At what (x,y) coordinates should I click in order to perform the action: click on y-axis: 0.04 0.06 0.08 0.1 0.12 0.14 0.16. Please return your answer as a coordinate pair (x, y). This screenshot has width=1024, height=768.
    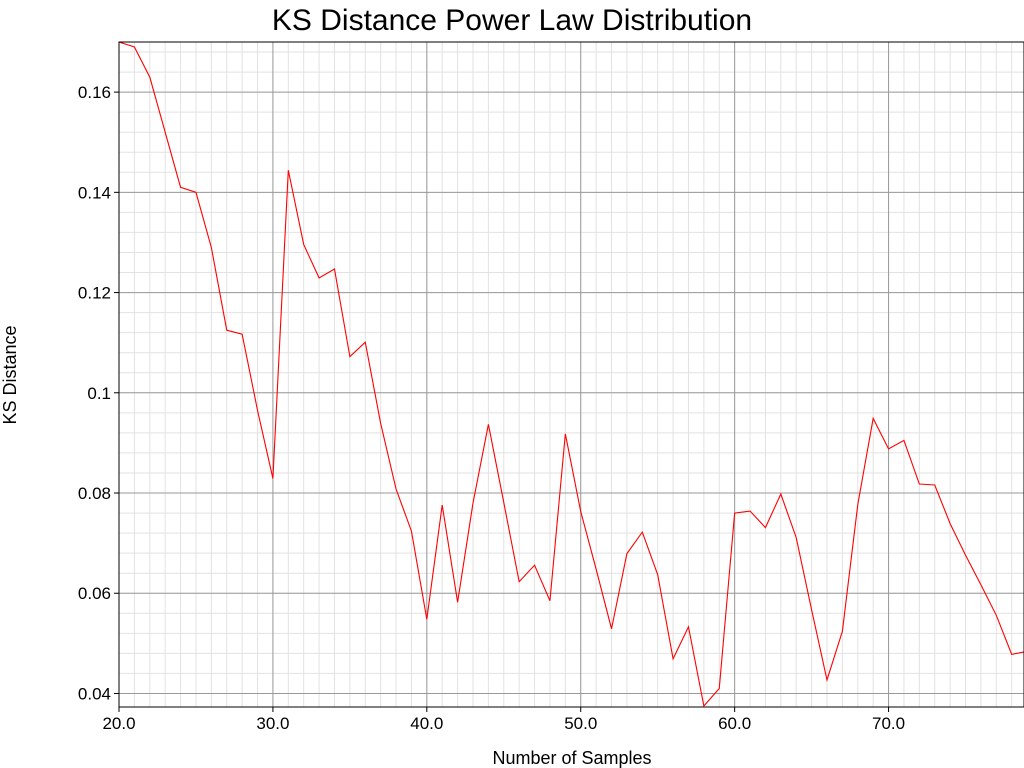
    Looking at the image, I should click on (98, 393).